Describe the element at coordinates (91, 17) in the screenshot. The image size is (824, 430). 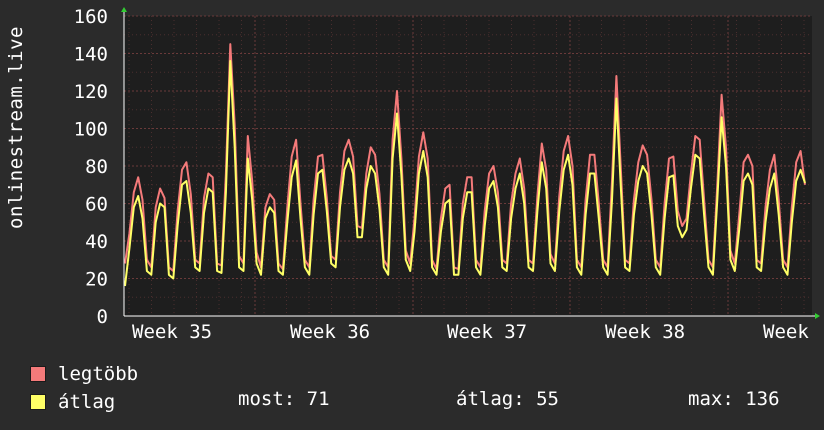
I see `y-tick-label: 160` at that location.